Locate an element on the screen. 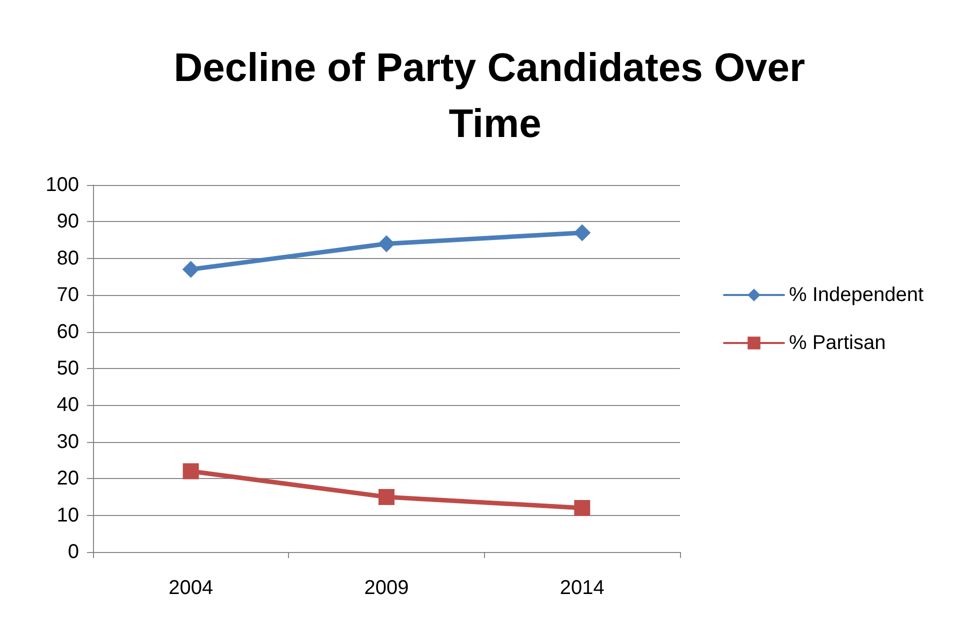  chart-title: Decline of Party Candidates Over Time is located at coordinates (495, 96).